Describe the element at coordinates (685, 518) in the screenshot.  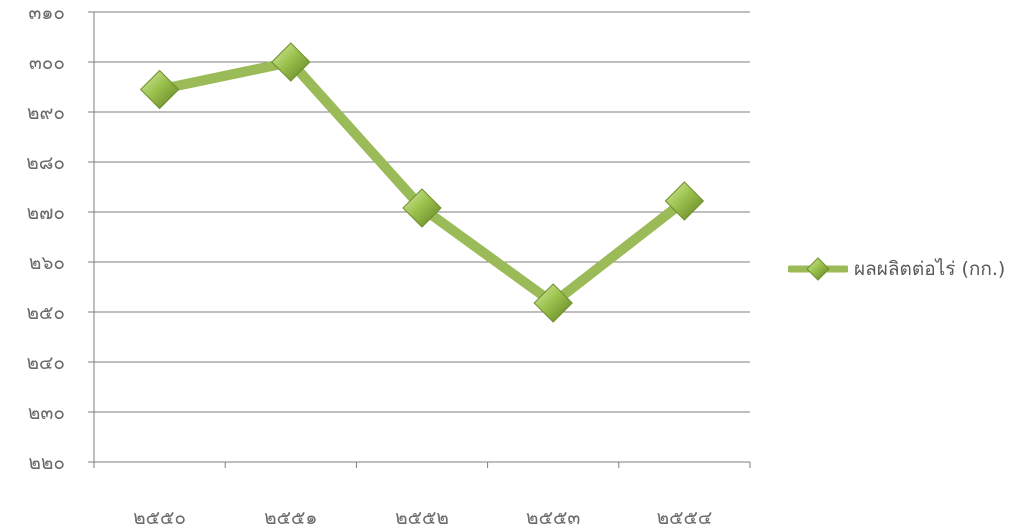
I see `x-tick-label: ๒๕๕๔` at that location.